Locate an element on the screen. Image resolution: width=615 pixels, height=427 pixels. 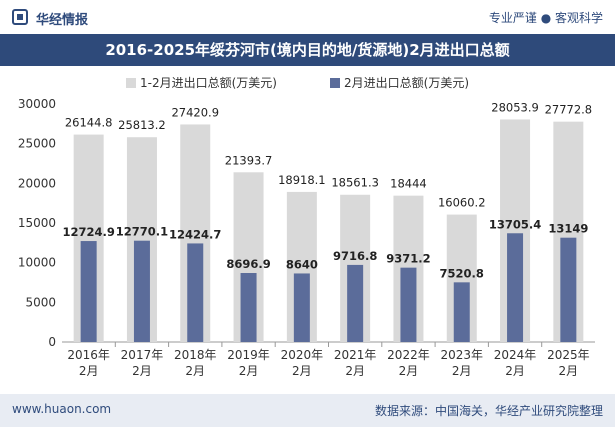
data-label-series-1: 25813.2 is located at coordinates (142, 125).